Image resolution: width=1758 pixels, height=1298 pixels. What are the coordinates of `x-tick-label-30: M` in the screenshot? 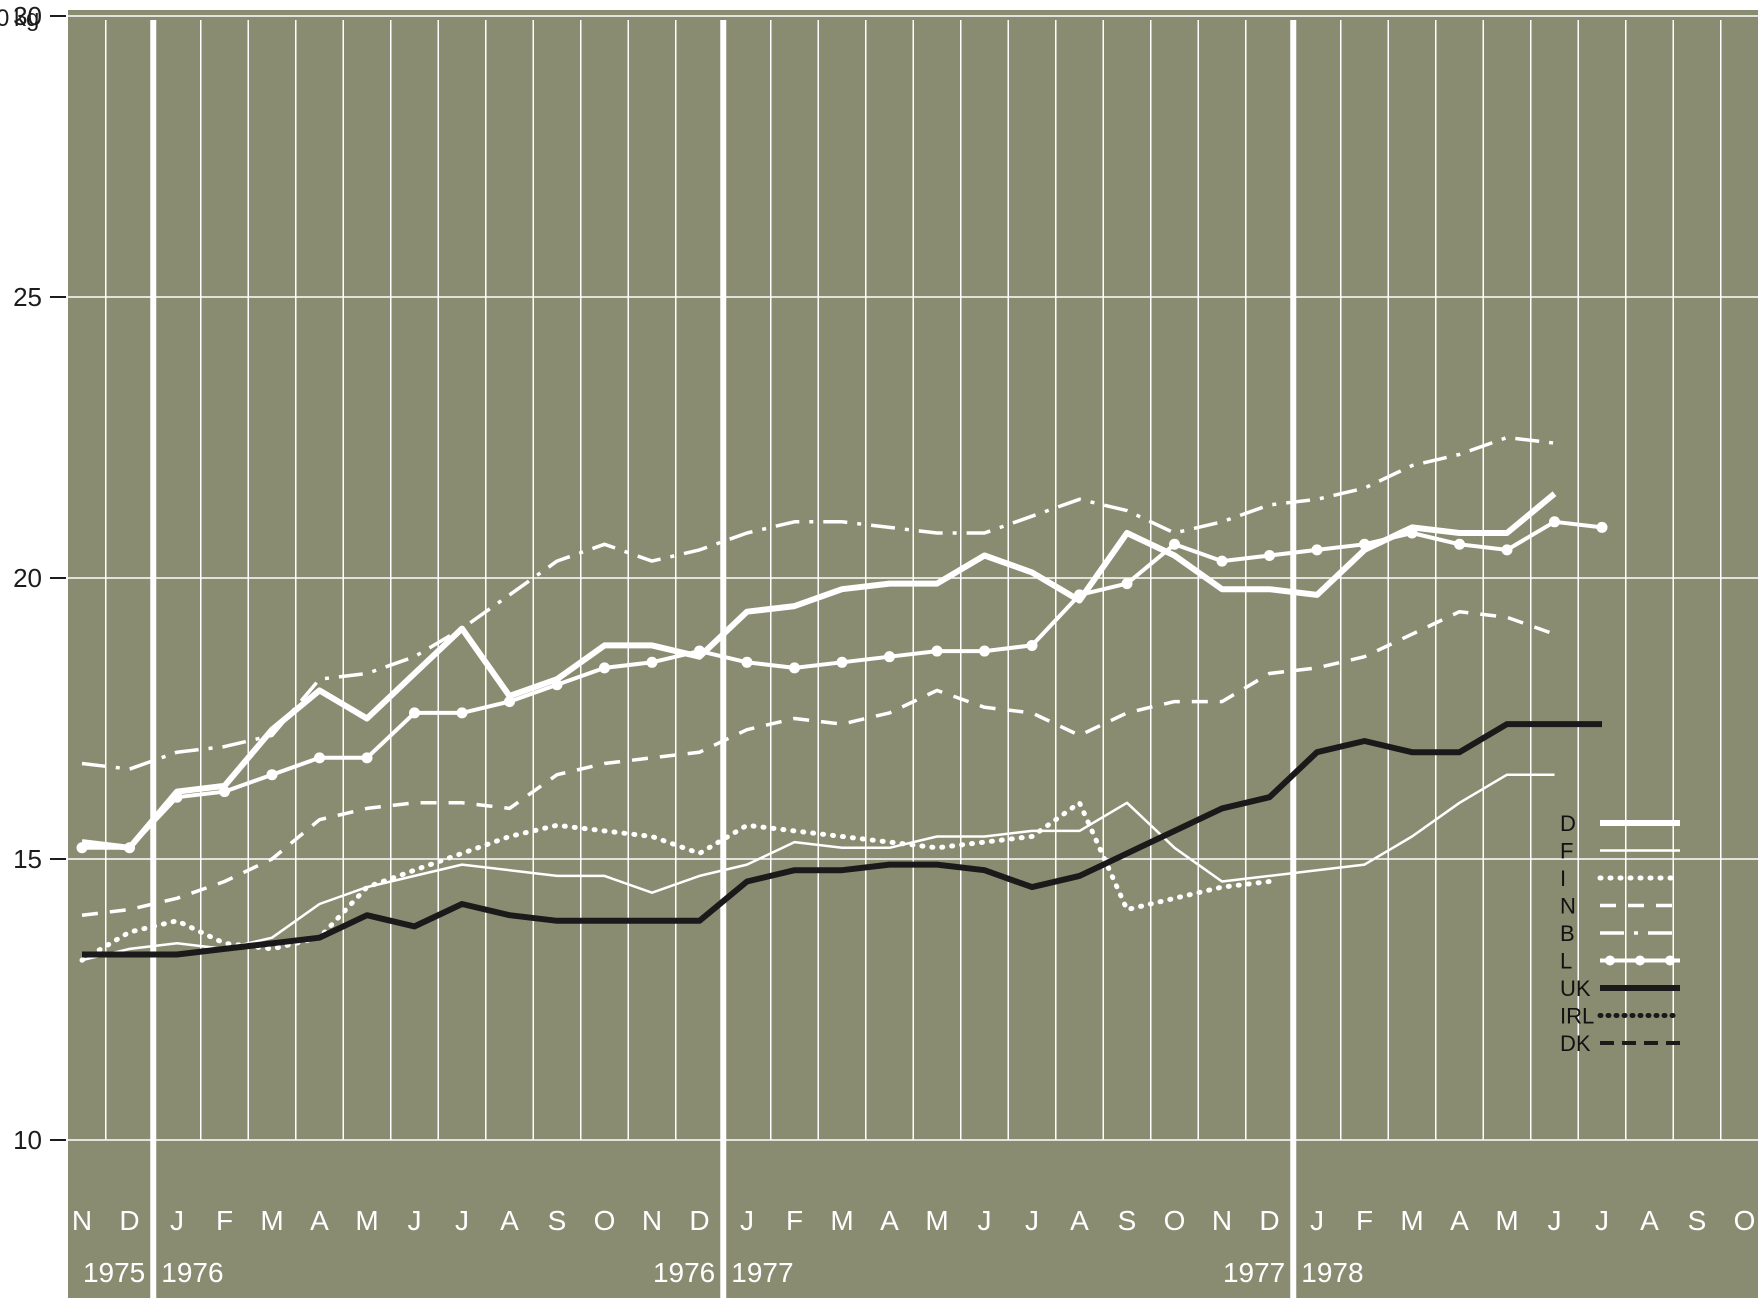 It's located at (1506, 1220).